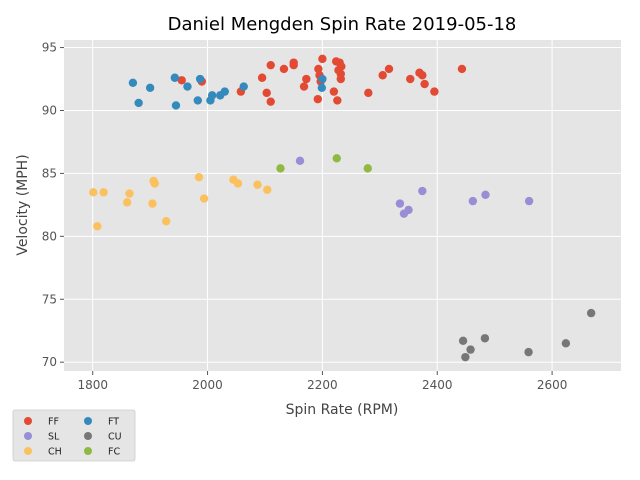  What do you see at coordinates (49, 110) in the screenshot?
I see `y-tick-label: 90` at bounding box center [49, 110].